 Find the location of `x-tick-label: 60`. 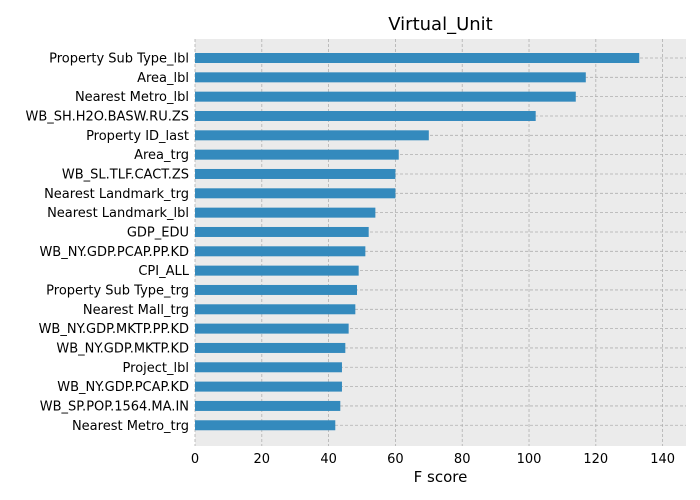

x-tick-label: 60 is located at coordinates (395, 459).